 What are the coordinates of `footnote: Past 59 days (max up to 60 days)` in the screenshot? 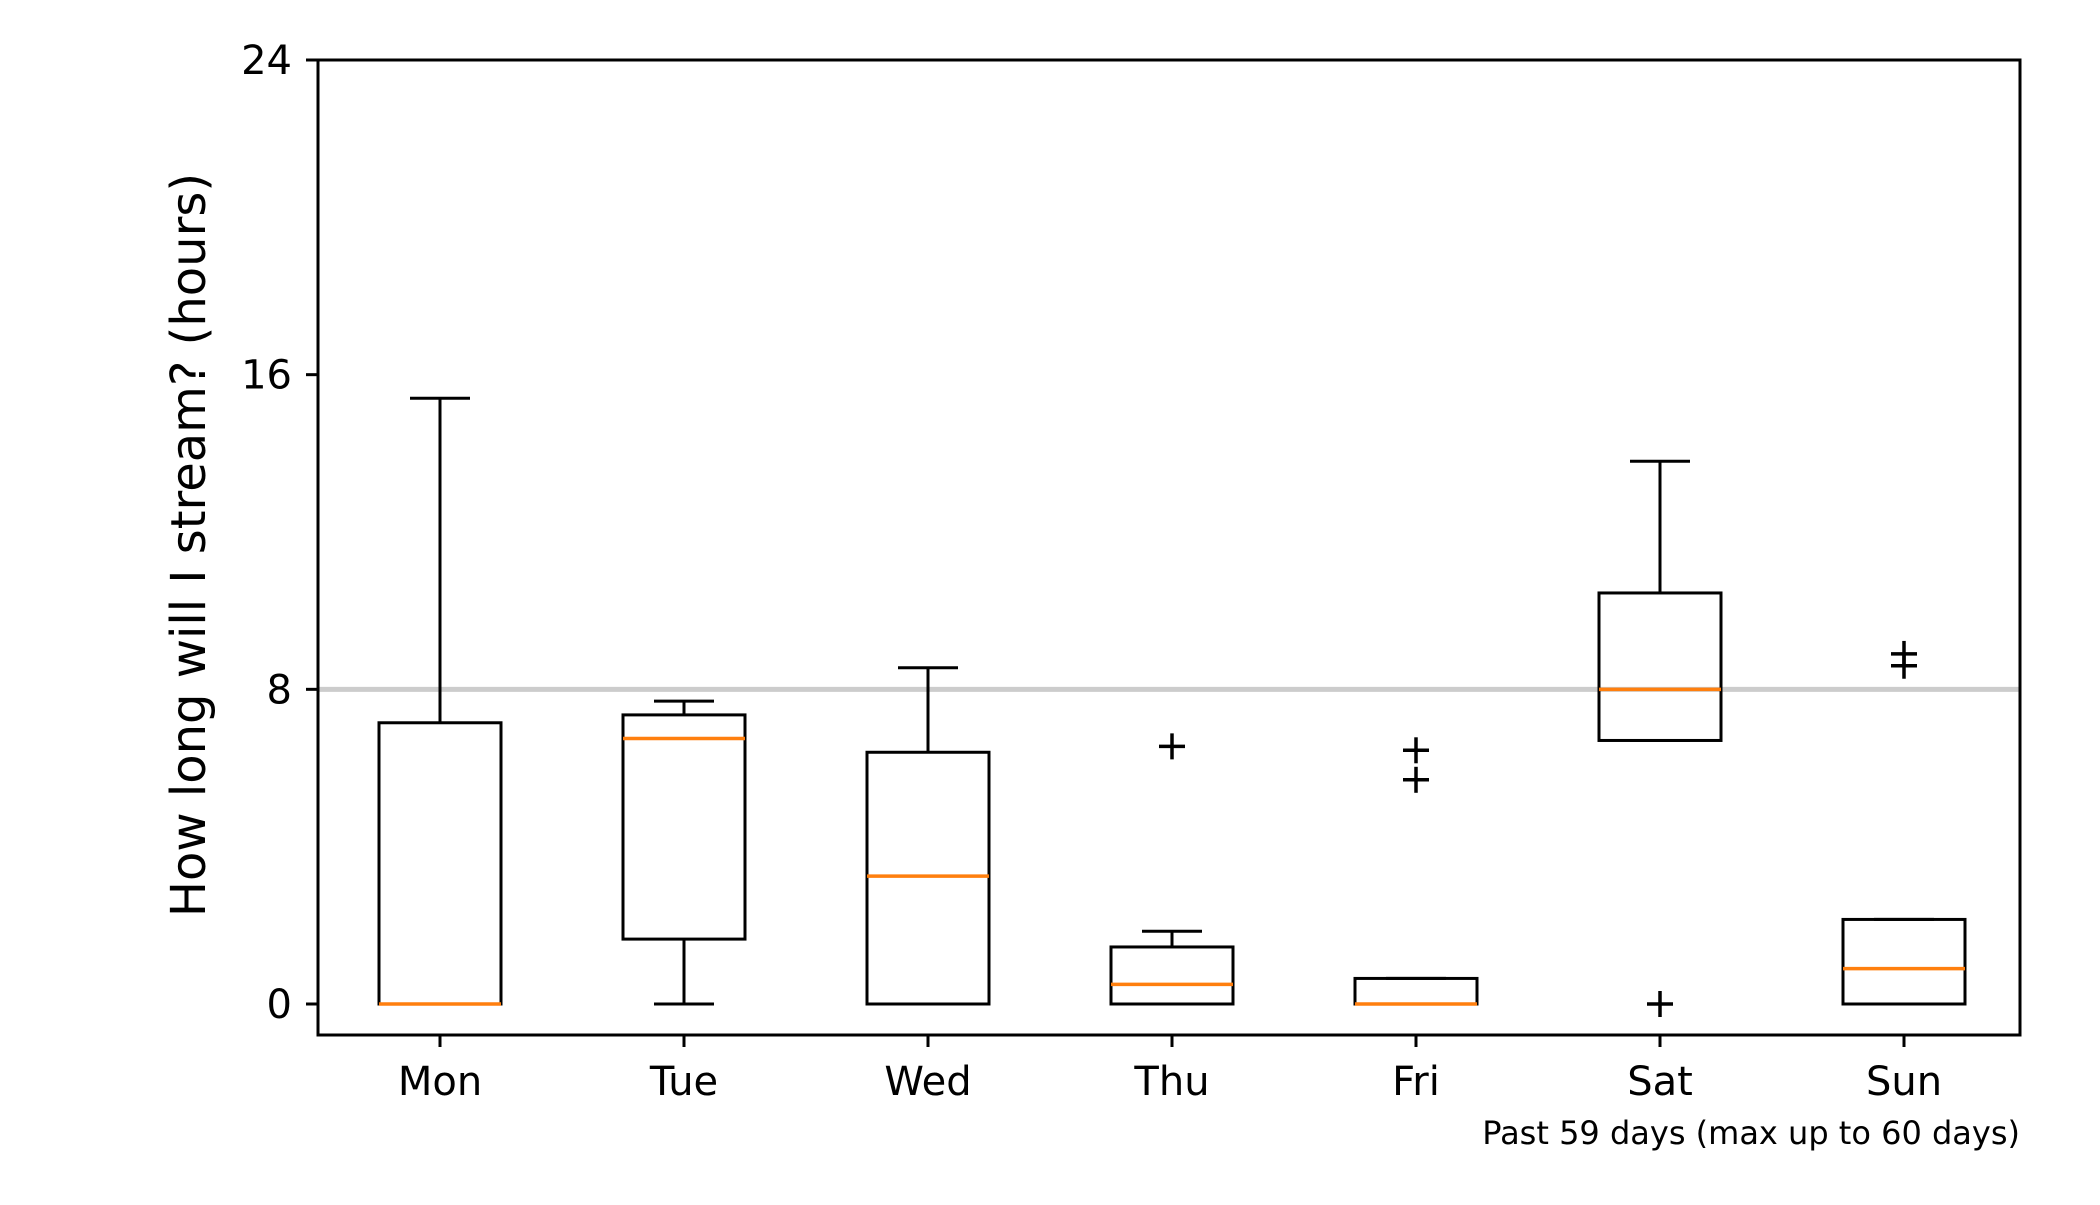 It's located at (1751, 1133).